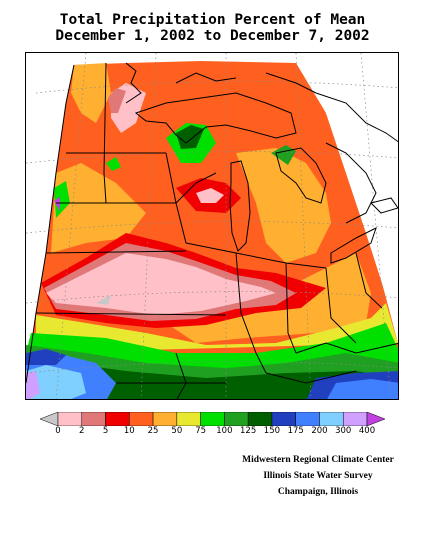 The width and height of the screenshot is (425, 550). Describe the element at coordinates (217, 328) in the screenshot. I see `region-yellow-south` at that location.